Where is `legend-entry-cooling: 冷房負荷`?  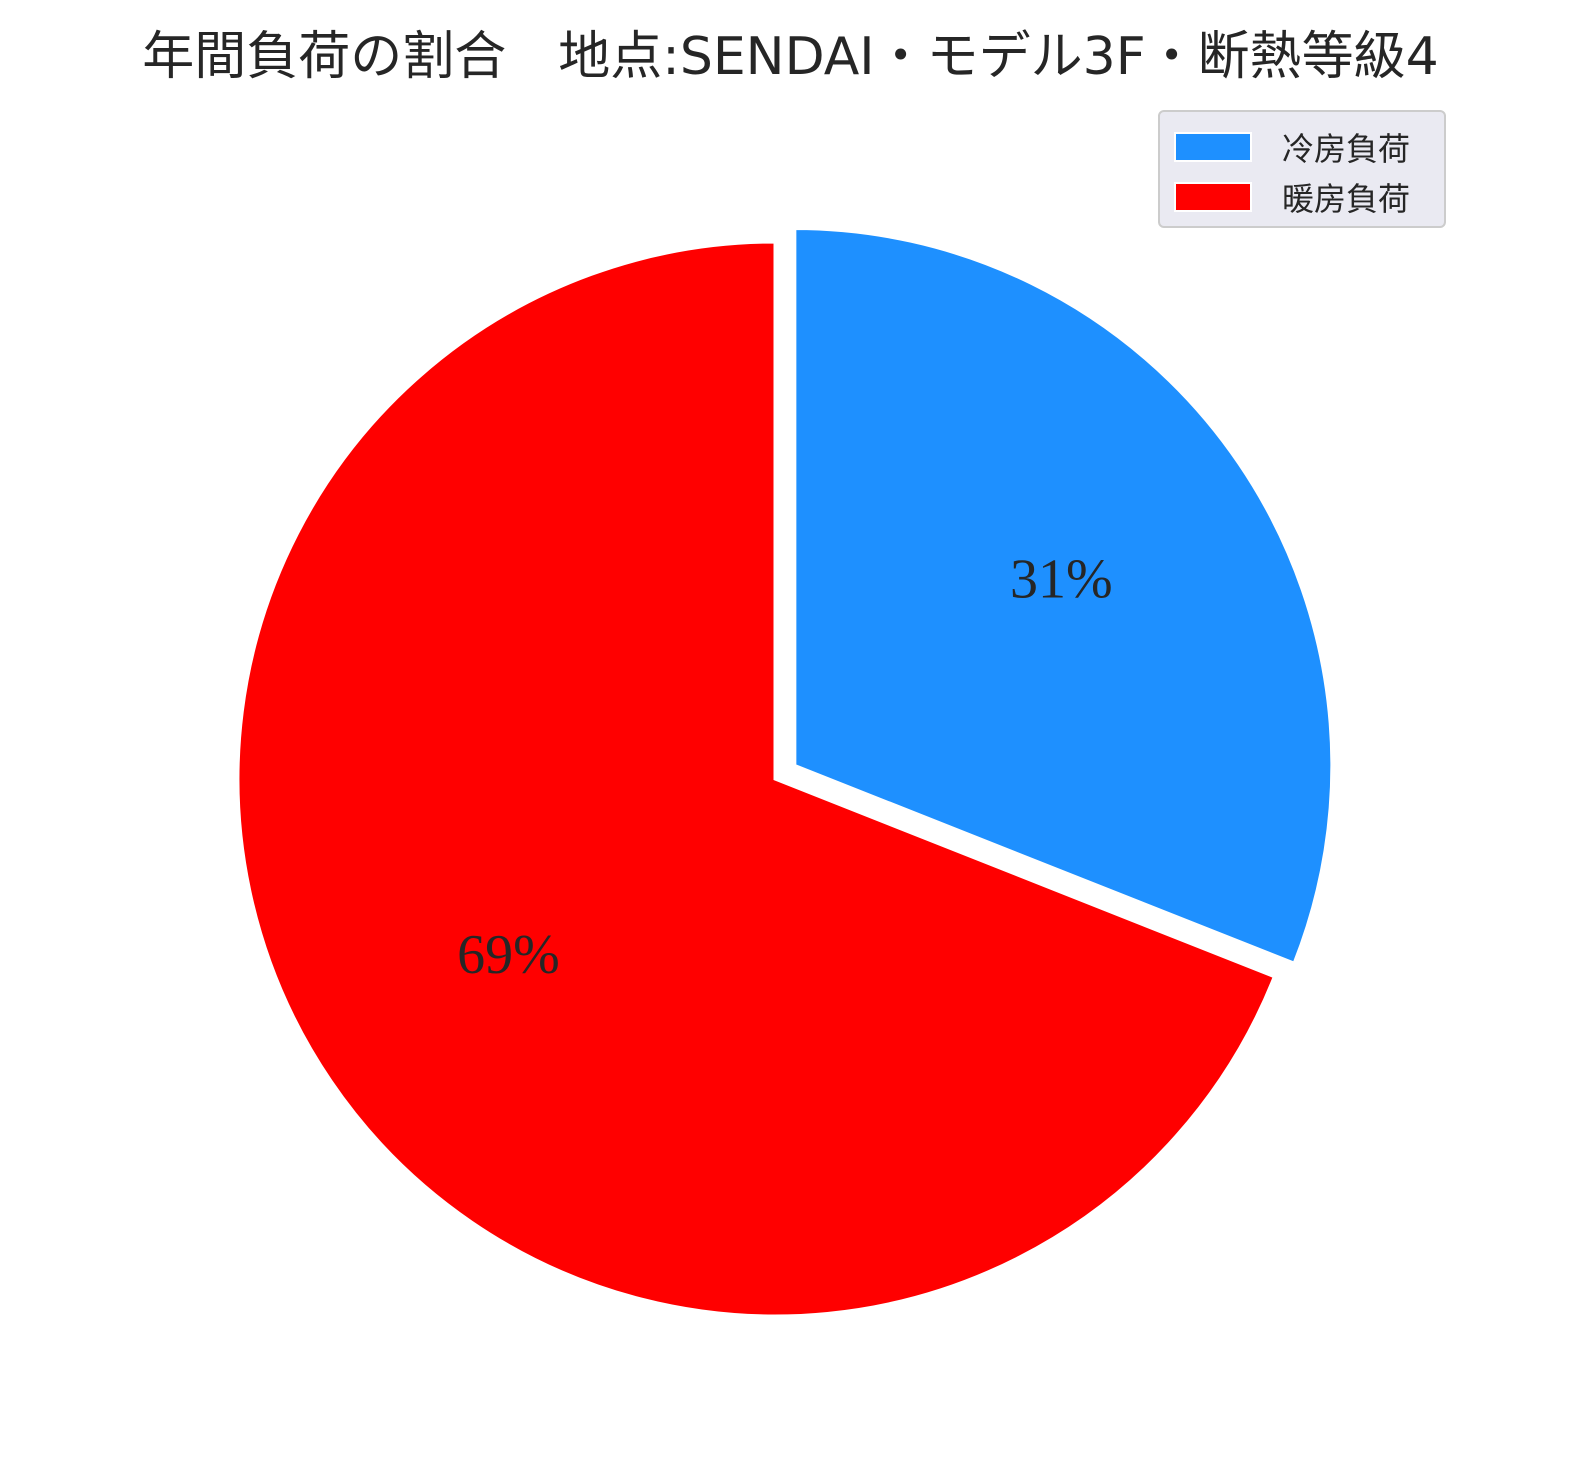
legend-entry-cooling: 冷房負荷 is located at coordinates (1302, 147).